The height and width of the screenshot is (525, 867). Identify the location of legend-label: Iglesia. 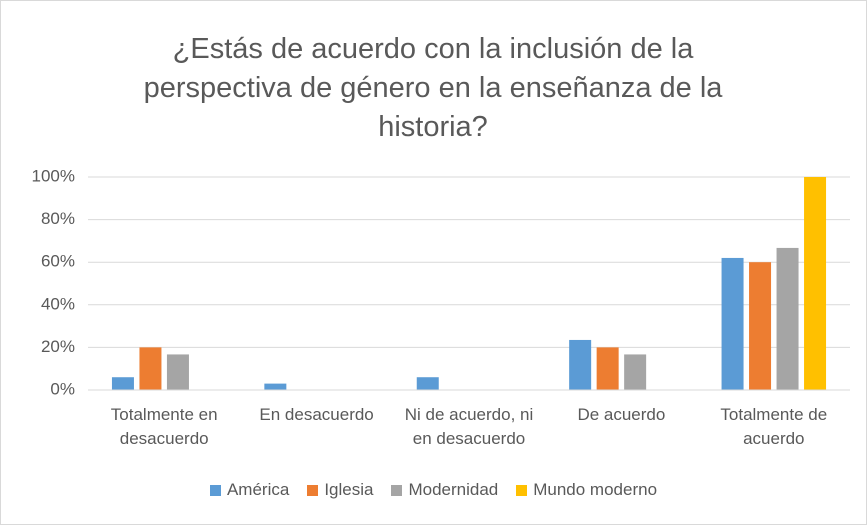
(349, 489).